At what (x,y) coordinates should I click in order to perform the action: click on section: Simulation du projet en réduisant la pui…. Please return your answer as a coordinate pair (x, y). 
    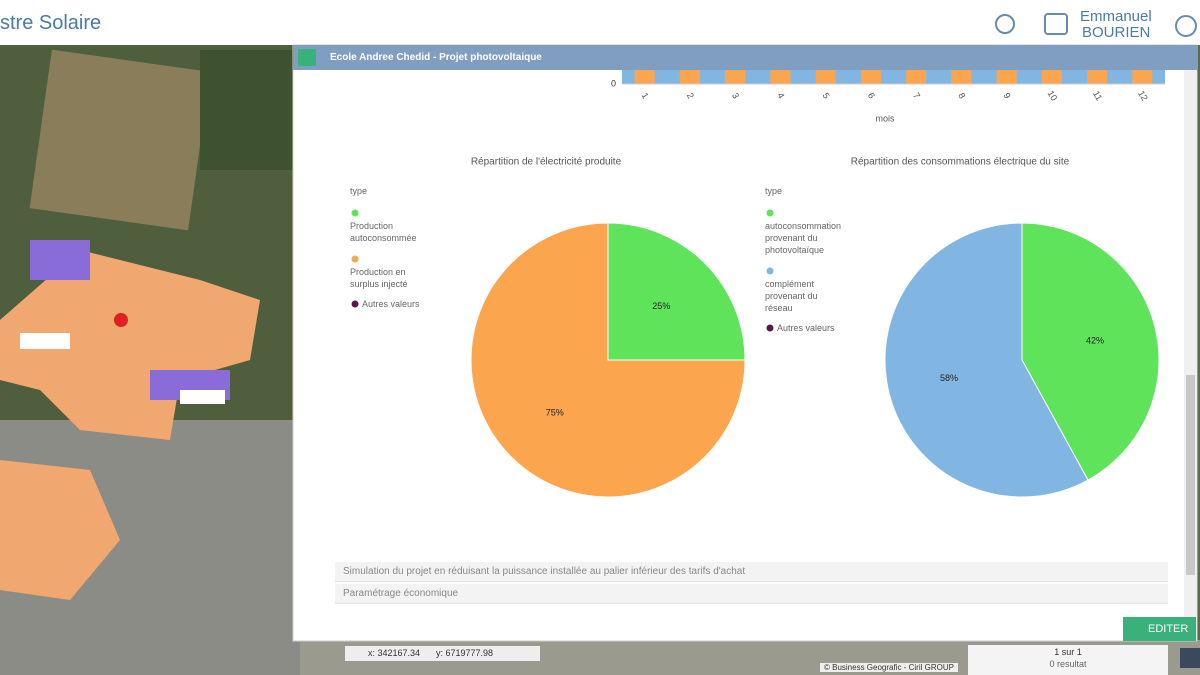
    Looking at the image, I should click on (751, 572).